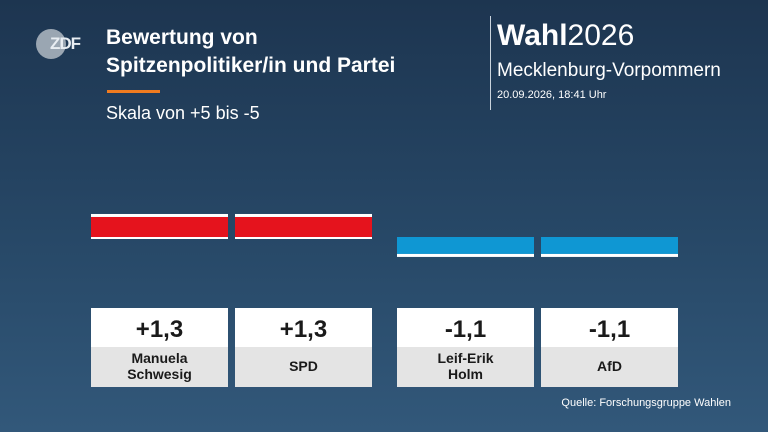  What do you see at coordinates (601, 35) in the screenshot?
I see `election-year: 2026` at bounding box center [601, 35].